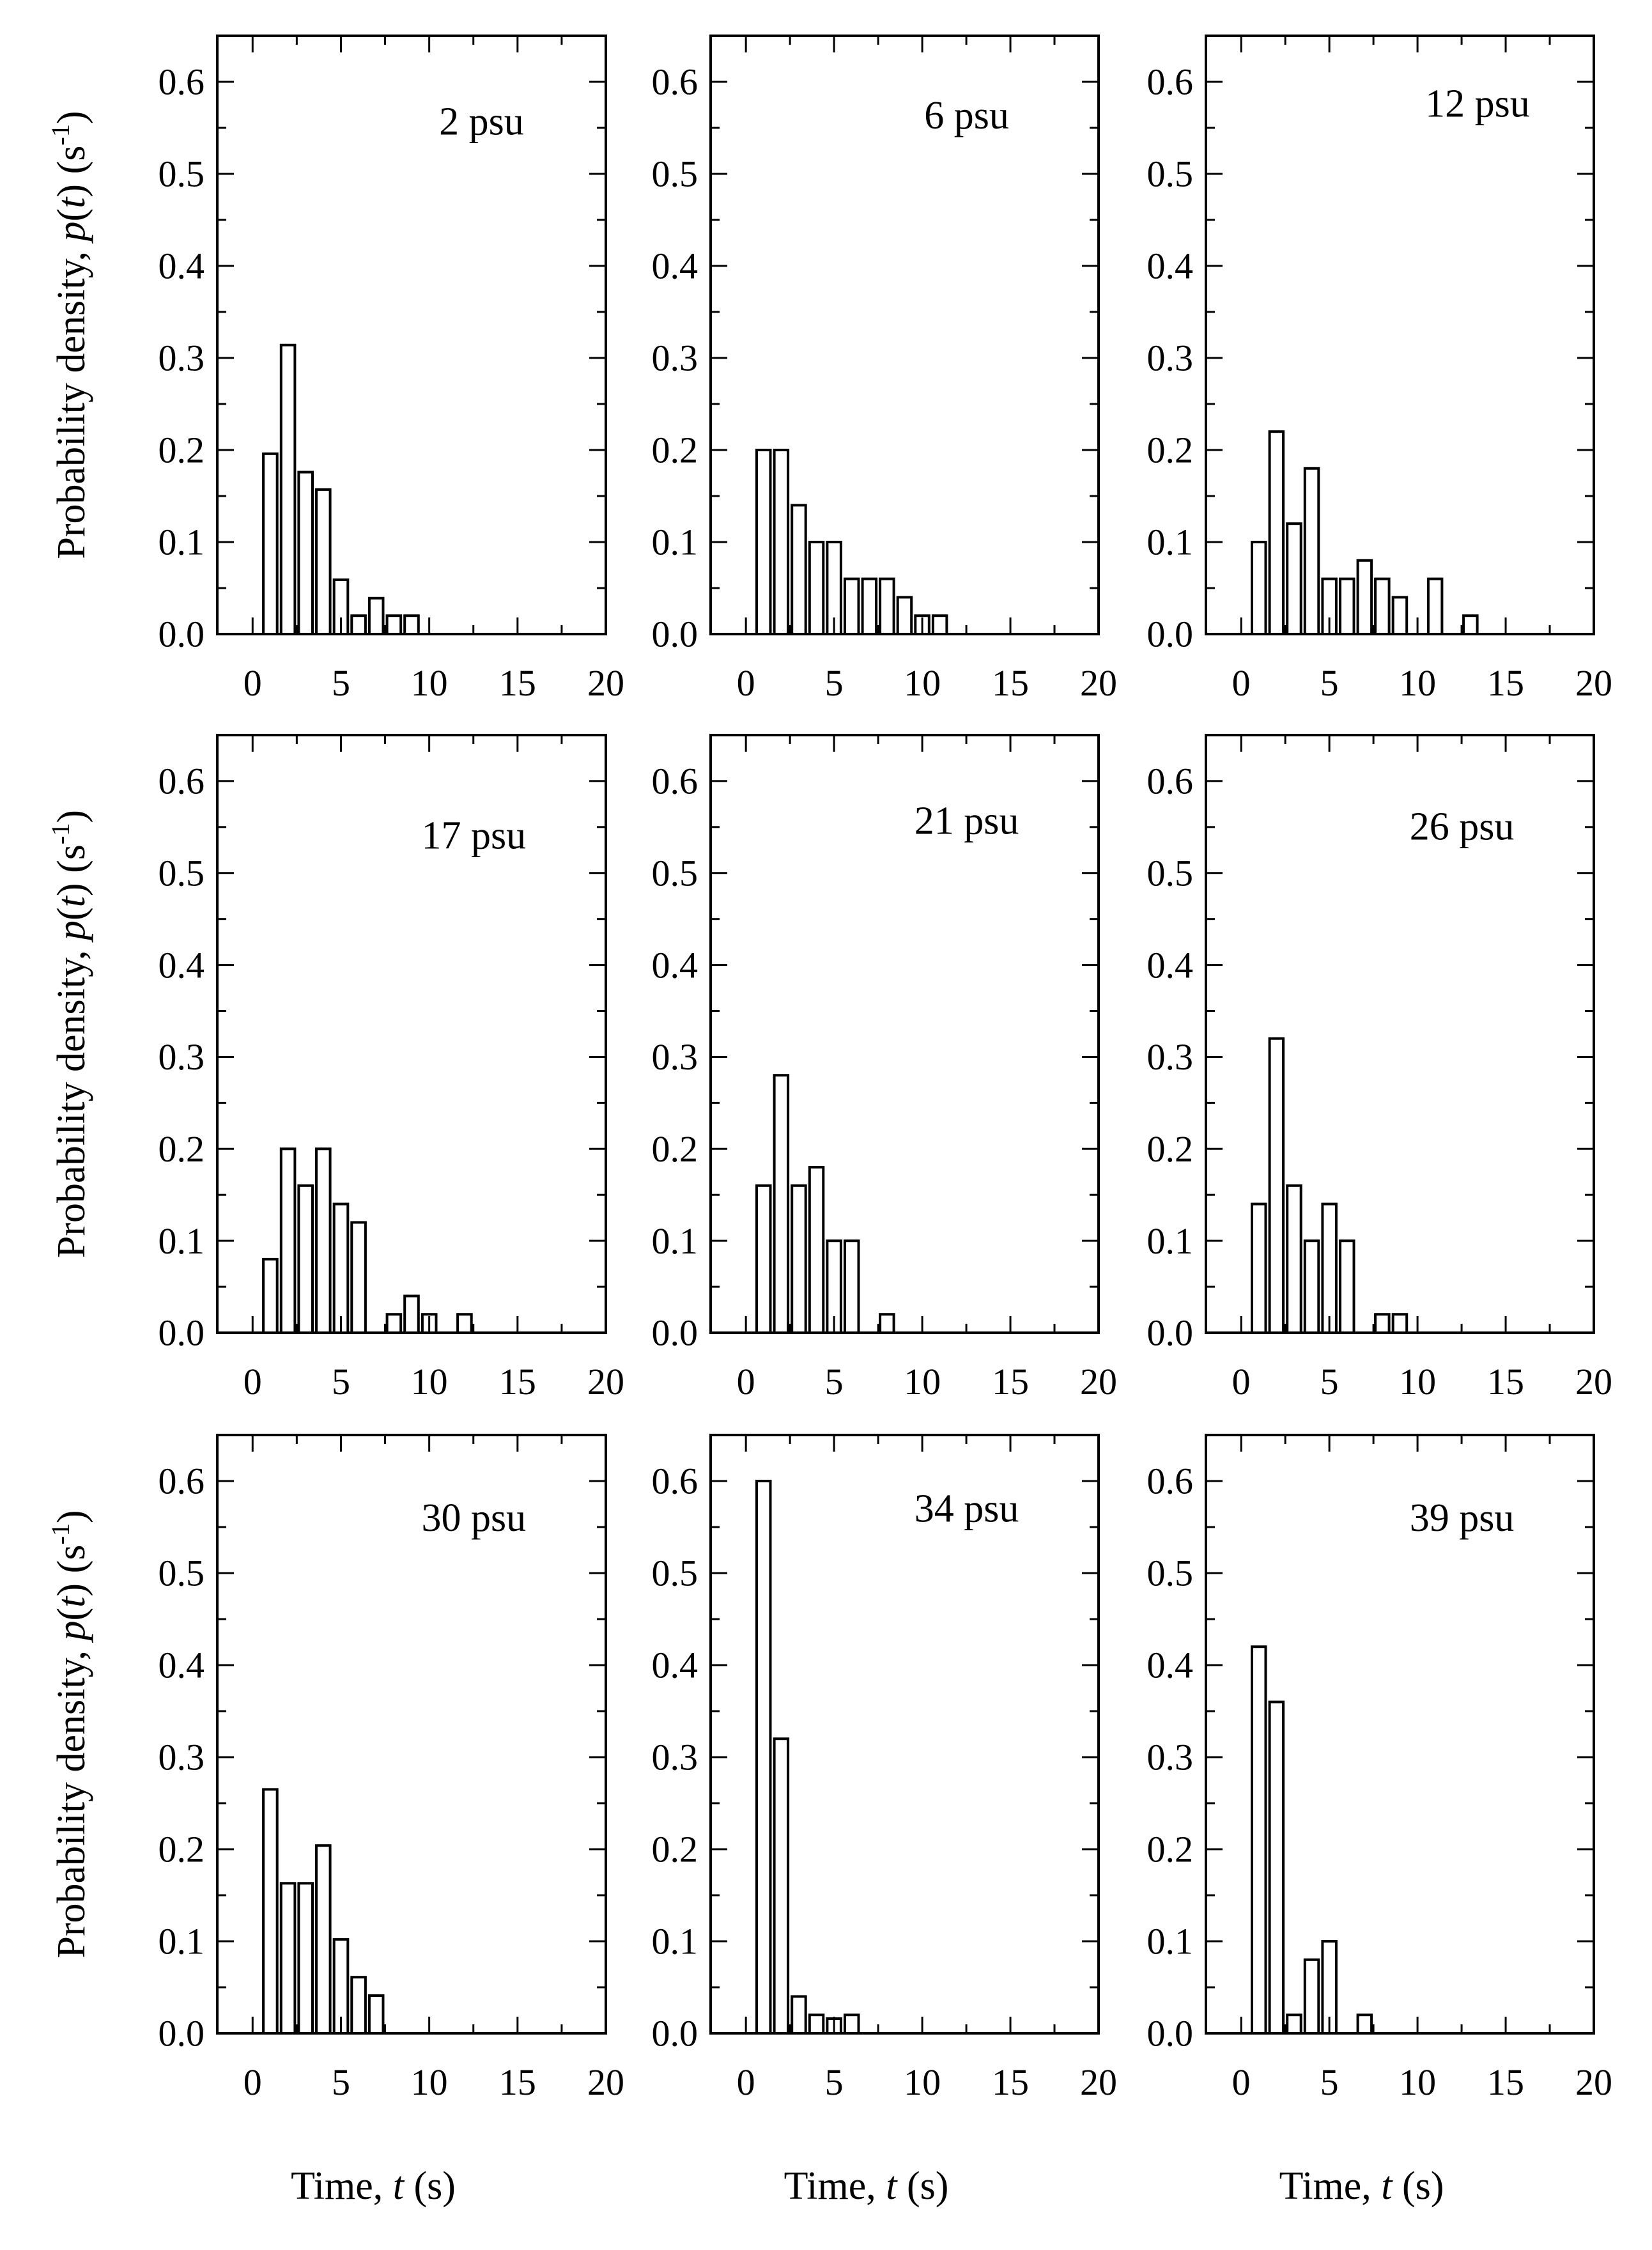  What do you see at coordinates (1462, 827) in the screenshot?
I see `panel-annotation: 26 psu` at bounding box center [1462, 827].